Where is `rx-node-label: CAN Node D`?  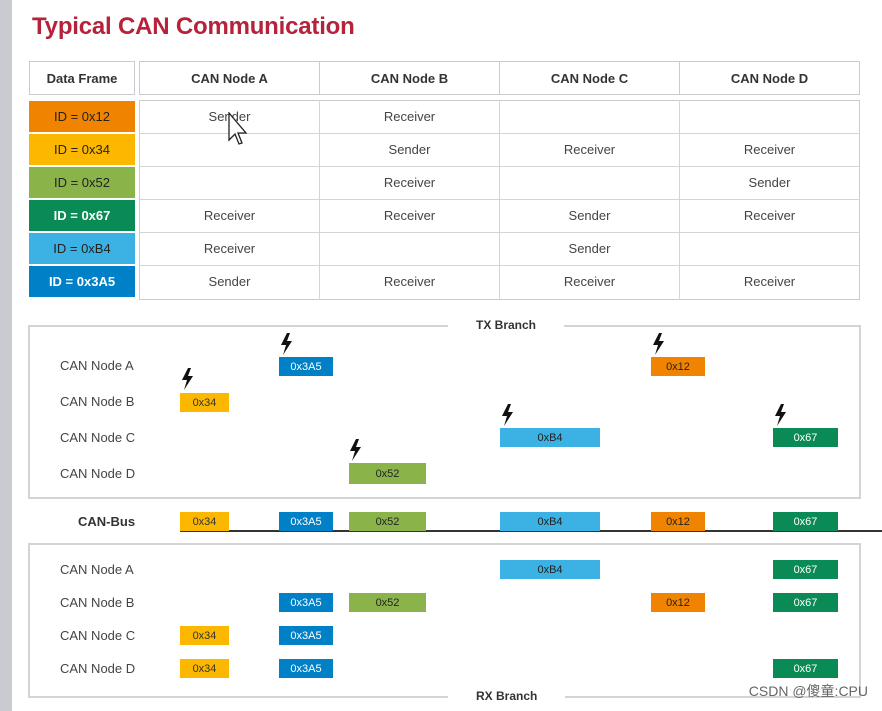 rx-node-label: CAN Node D is located at coordinates (98, 668).